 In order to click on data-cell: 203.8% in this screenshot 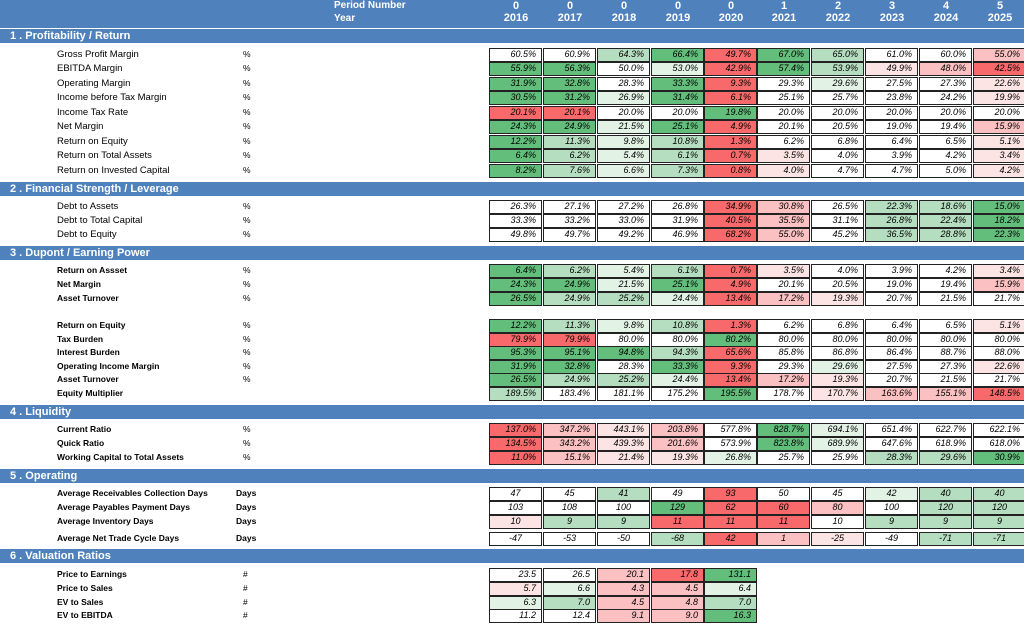, I will do `click(677, 430)`.